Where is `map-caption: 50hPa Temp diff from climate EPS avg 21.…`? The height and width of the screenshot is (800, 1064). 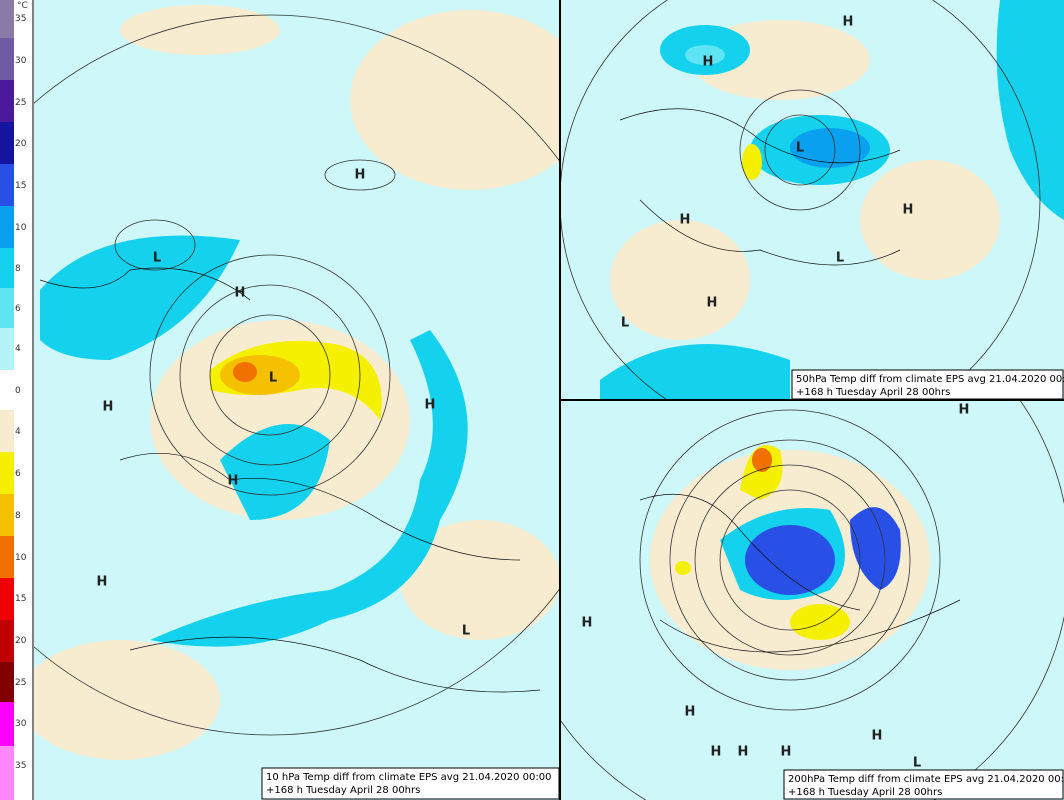
map-caption: 50hPa Temp diff from climate EPS avg 21.… is located at coordinates (930, 379).